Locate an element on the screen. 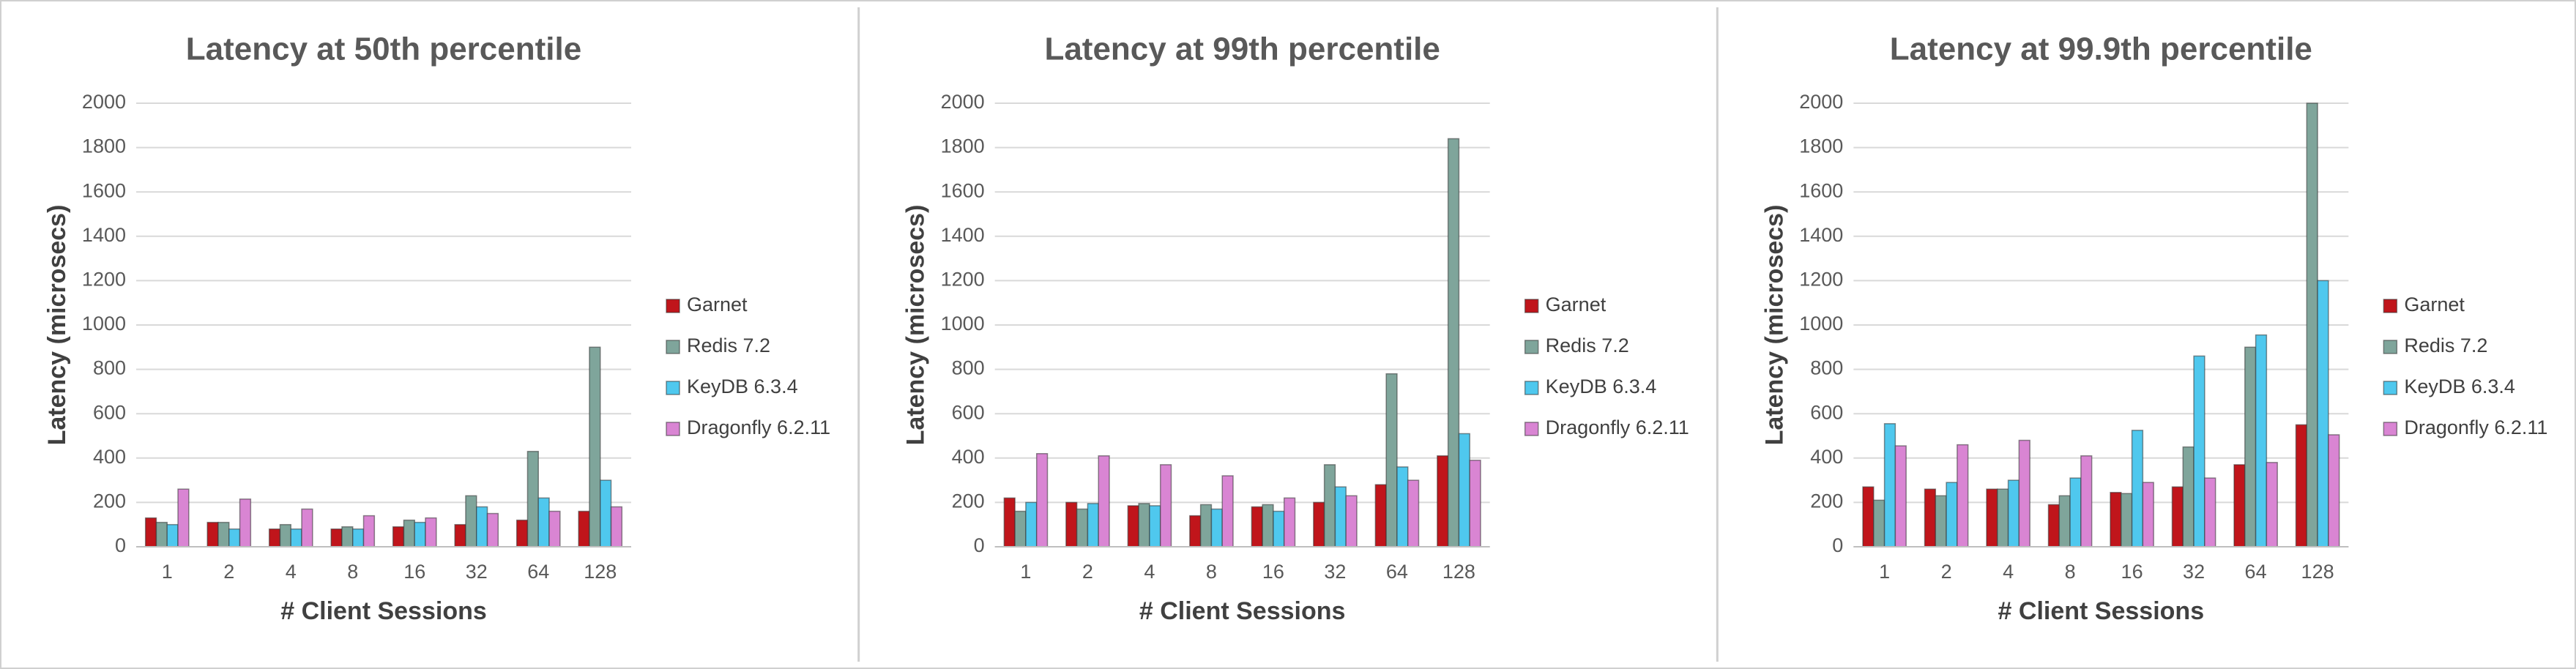 This screenshot has height=669, width=2576. legend-label: Redis 7.2 is located at coordinates (1587, 345).